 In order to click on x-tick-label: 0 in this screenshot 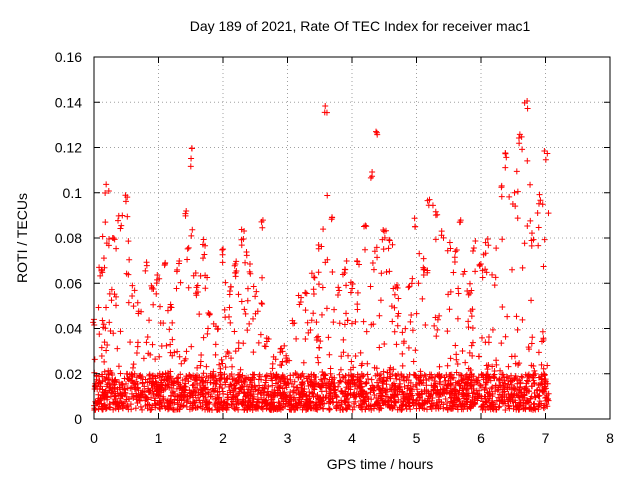, I will do `click(94, 438)`.